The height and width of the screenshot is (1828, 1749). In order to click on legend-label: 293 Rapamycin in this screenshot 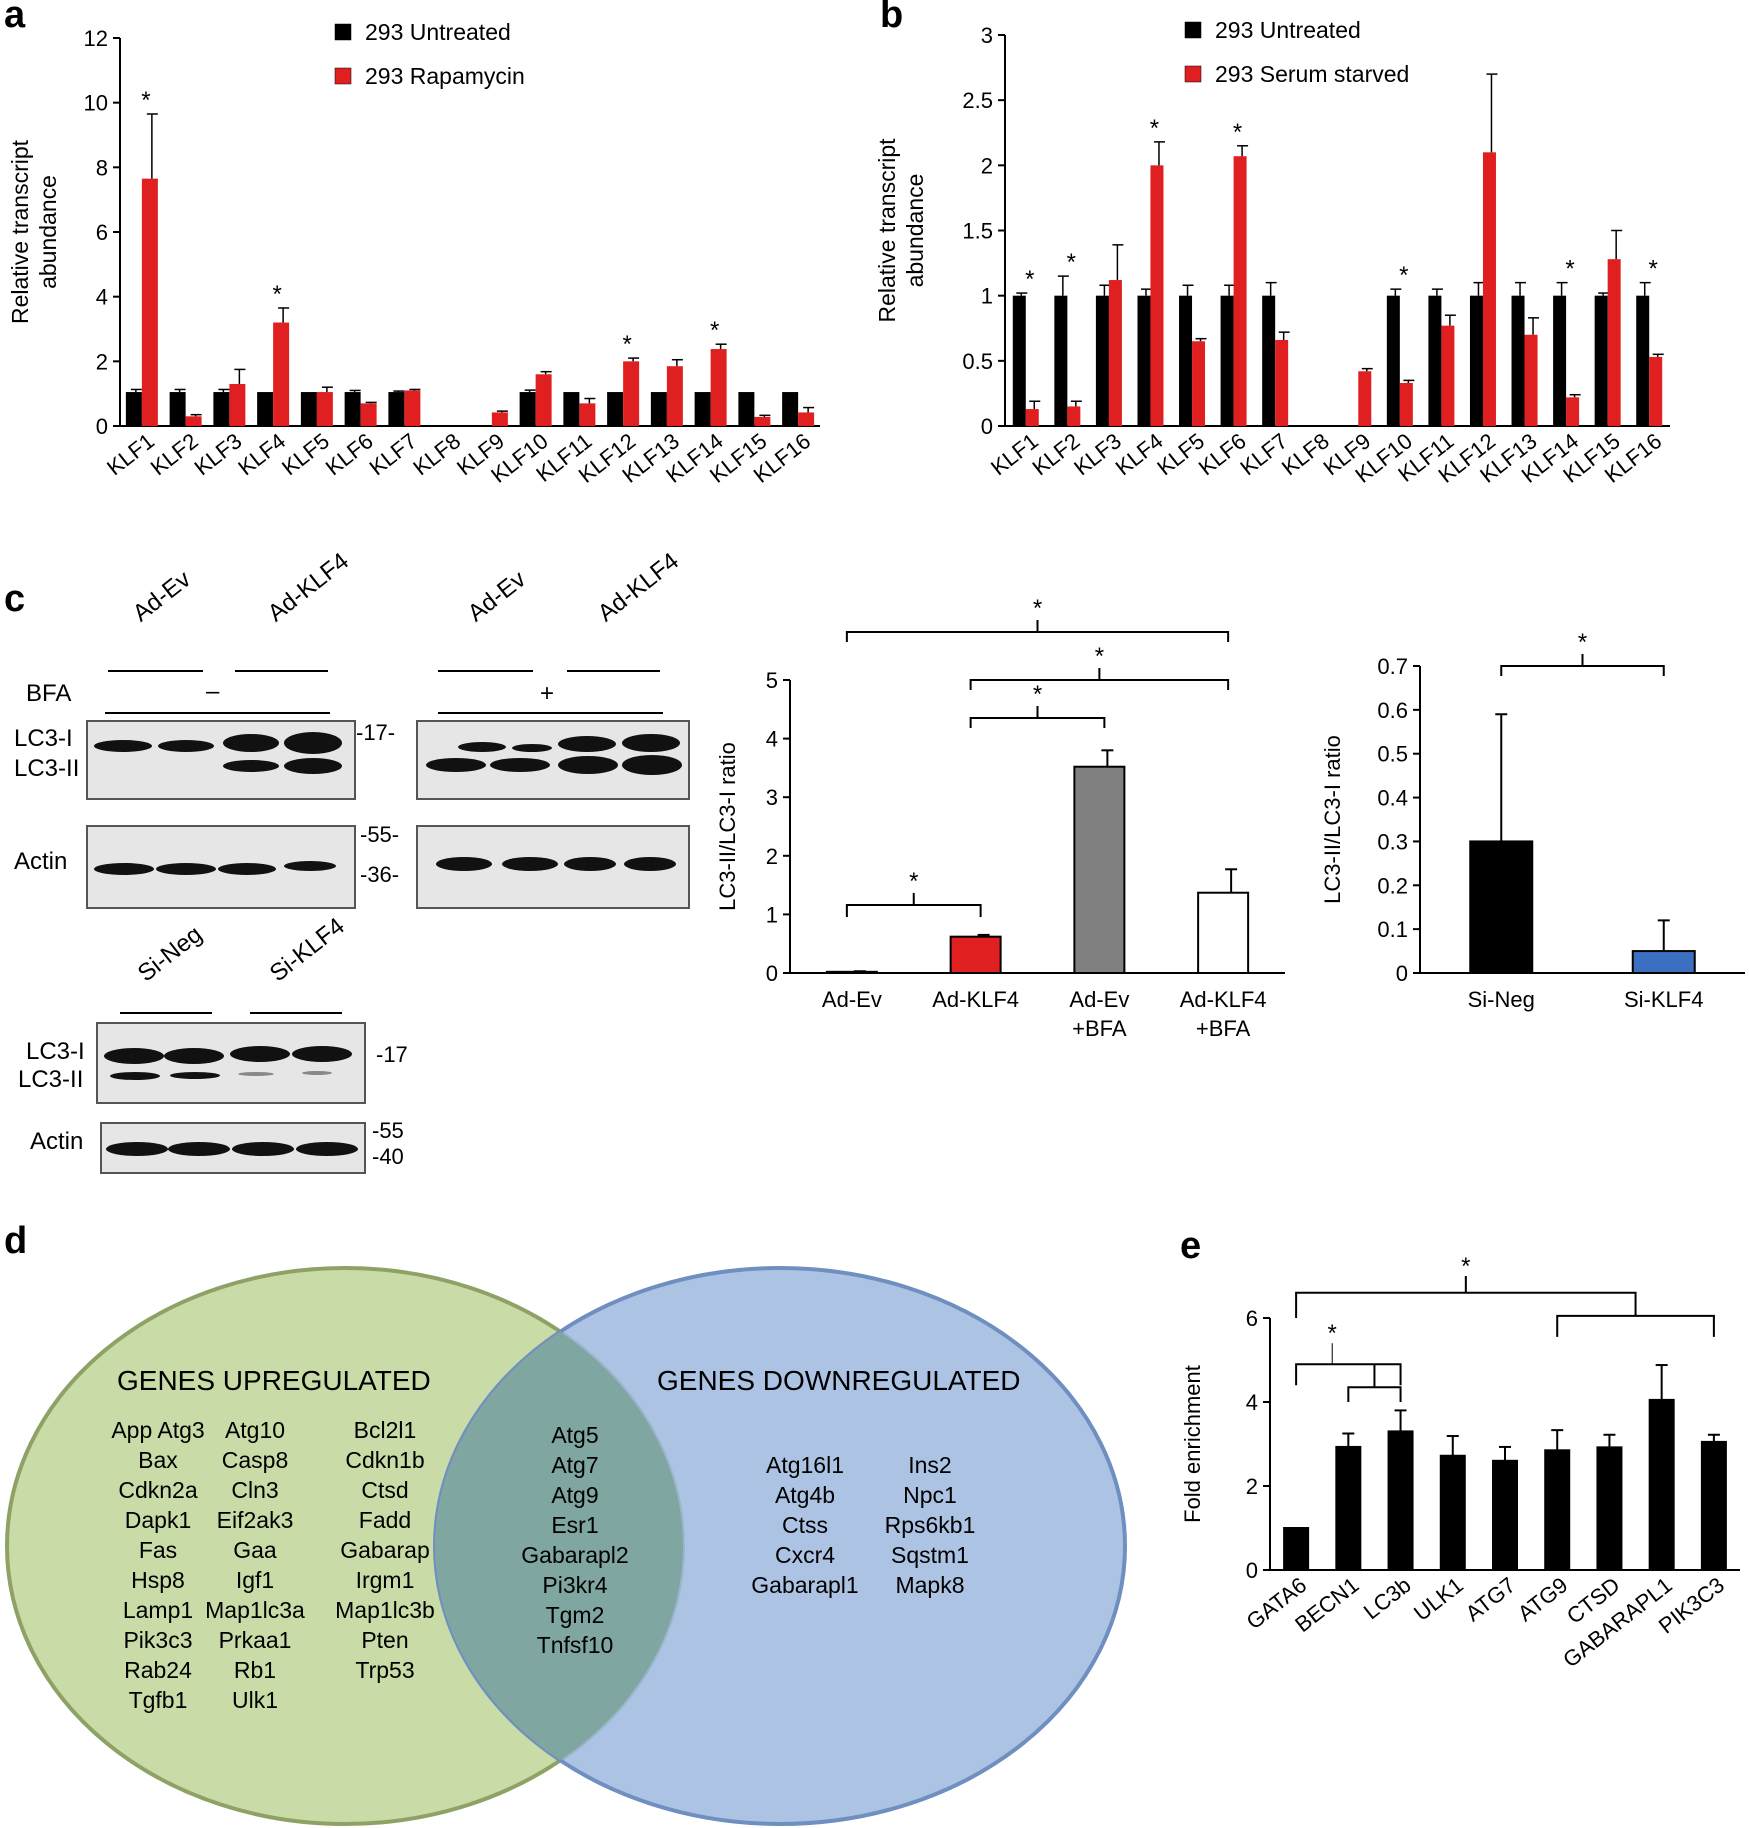, I will do `click(445, 76)`.